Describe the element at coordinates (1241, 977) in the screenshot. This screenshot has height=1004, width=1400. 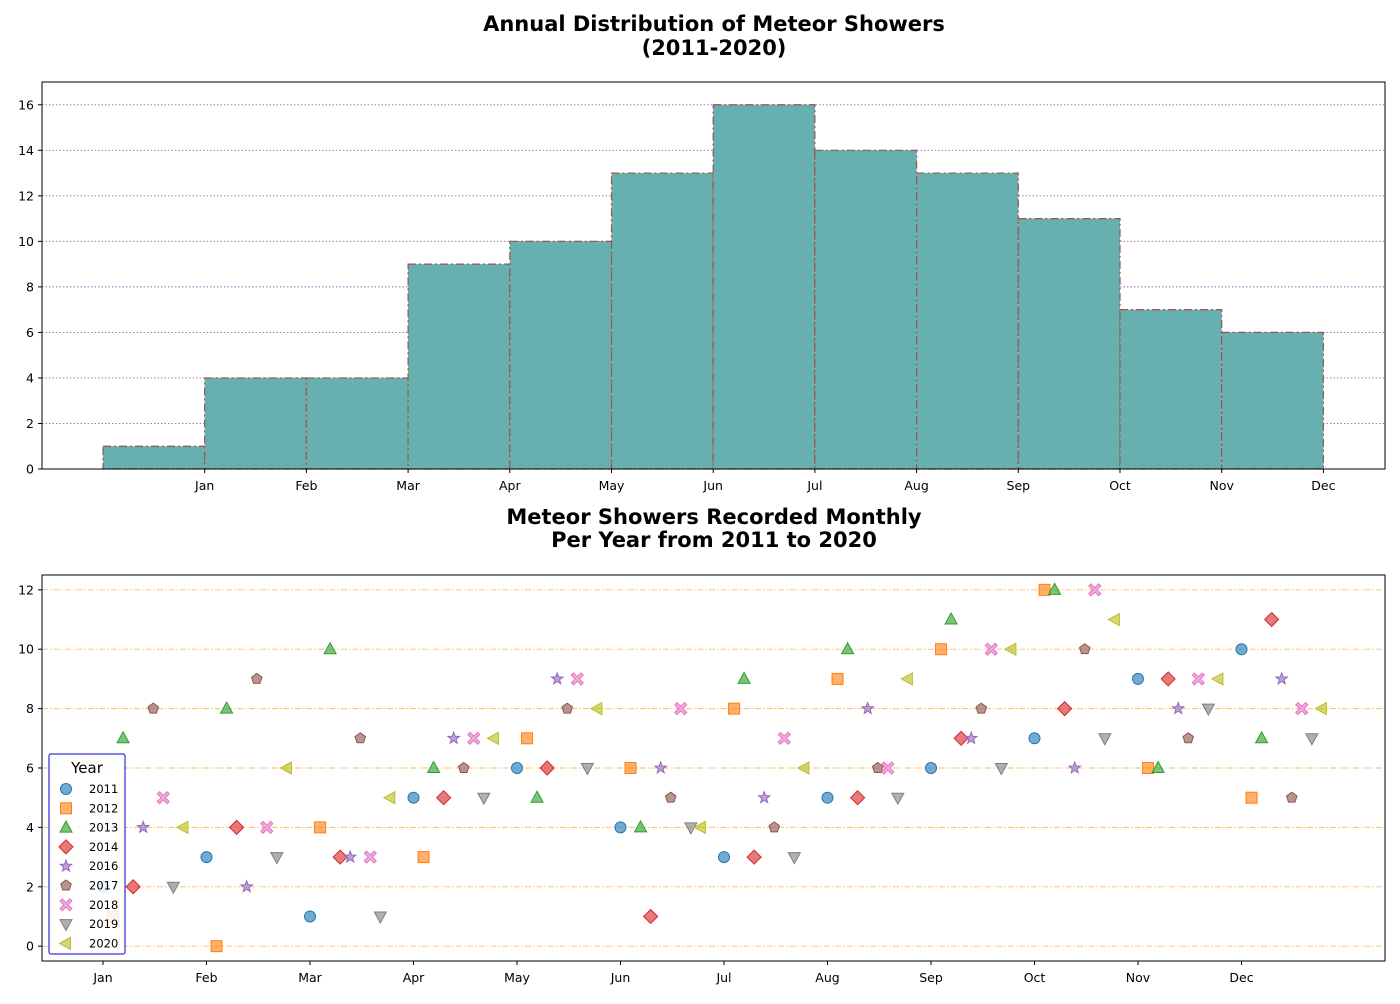
I see `chart-2-x-tick-label: Dec` at that location.